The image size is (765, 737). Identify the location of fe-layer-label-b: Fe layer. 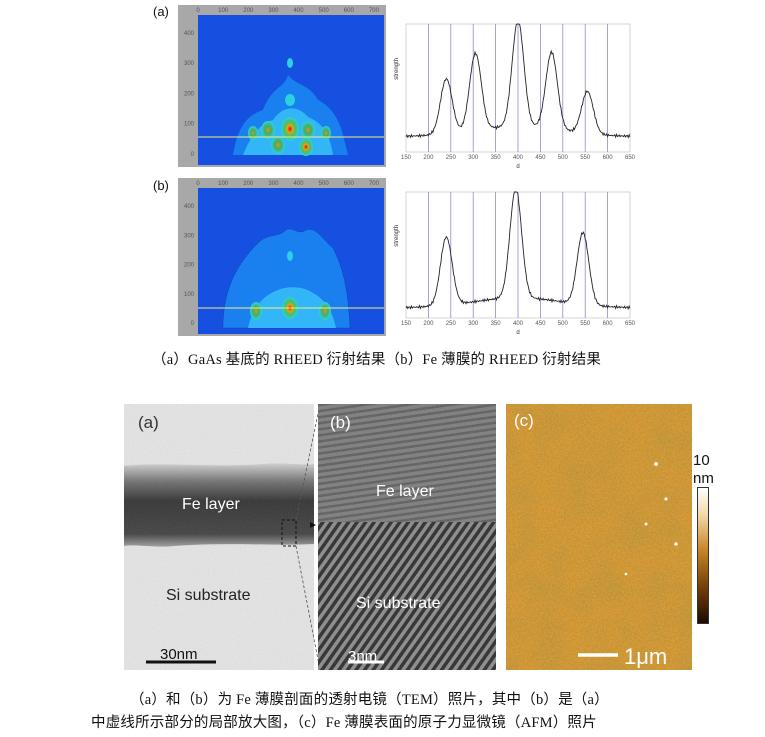
(405, 491).